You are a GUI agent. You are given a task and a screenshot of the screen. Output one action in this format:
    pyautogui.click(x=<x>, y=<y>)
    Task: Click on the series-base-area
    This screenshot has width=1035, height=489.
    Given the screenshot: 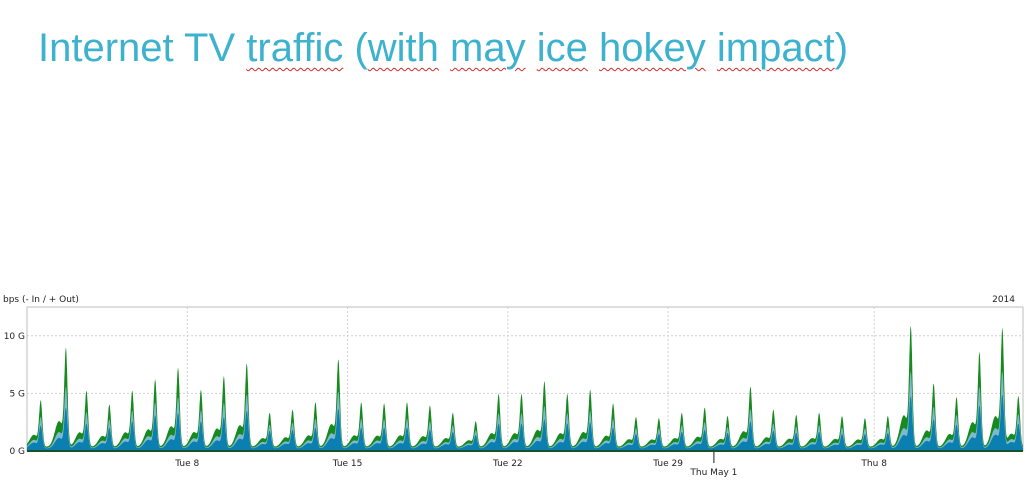 What is the action you would take?
    pyautogui.click(x=525, y=422)
    